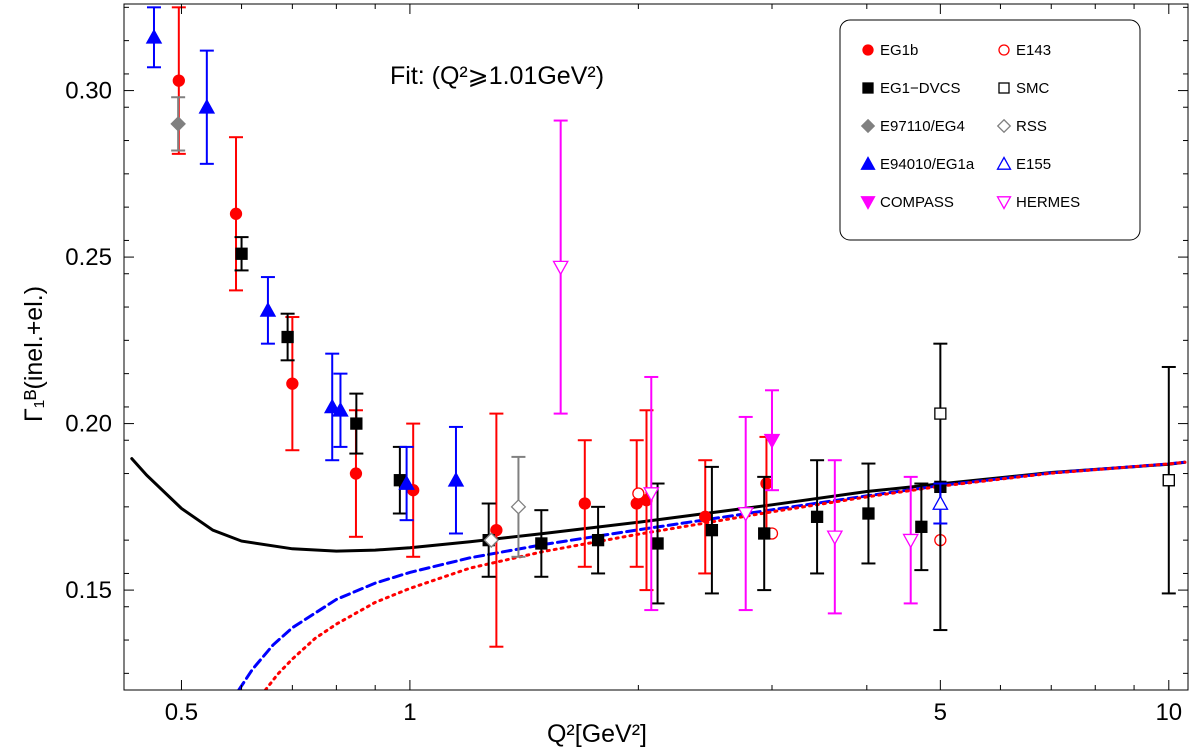 The image size is (1195, 753). I want to click on legend-box, so click(990, 130).